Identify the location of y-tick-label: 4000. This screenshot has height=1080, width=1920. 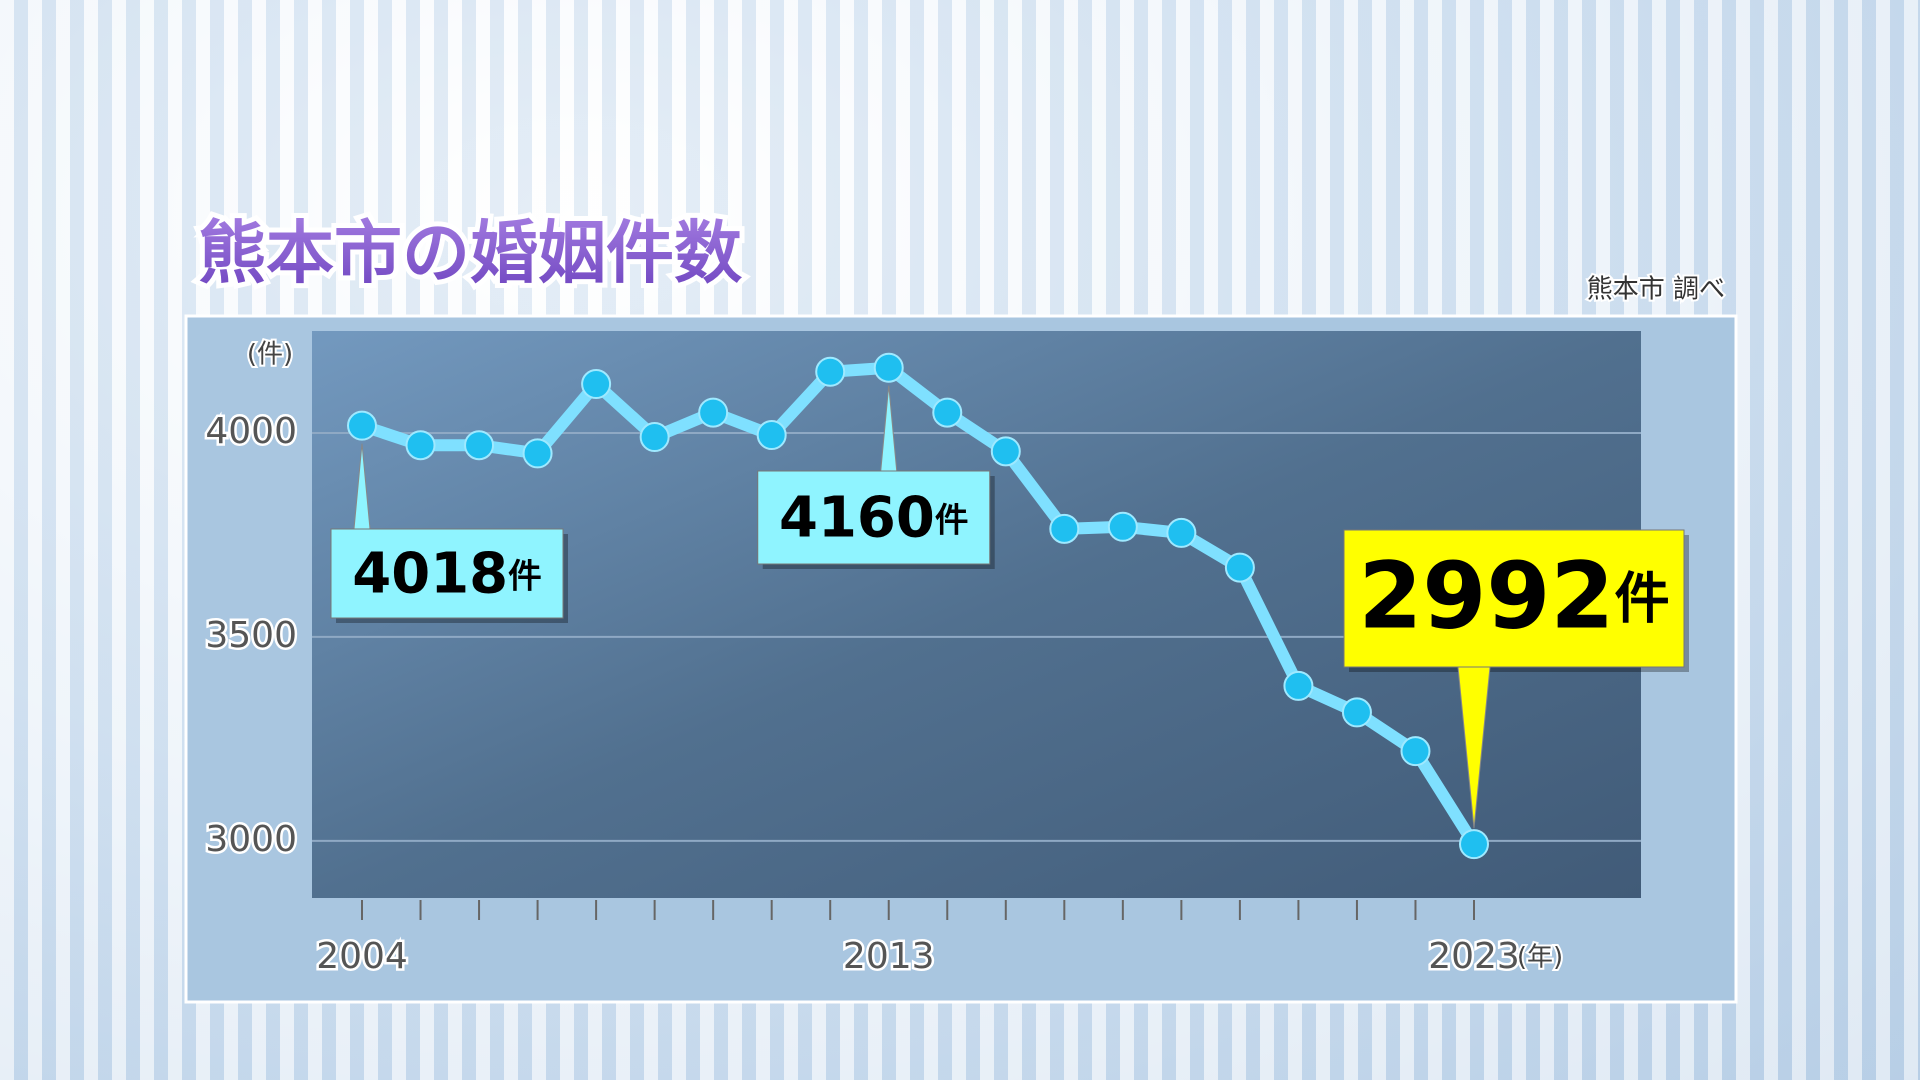
(251, 431).